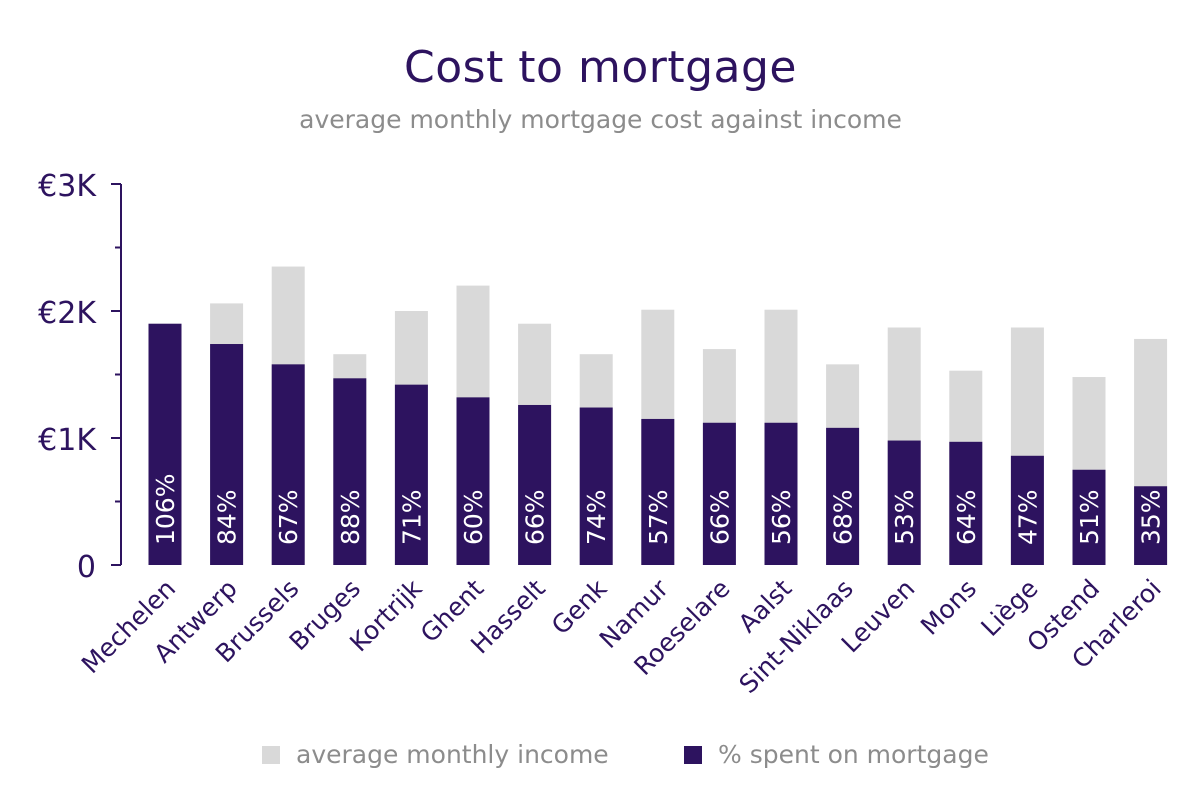 The image size is (1201, 801). I want to click on bar-percent-label-14: 47%, so click(1027, 517).